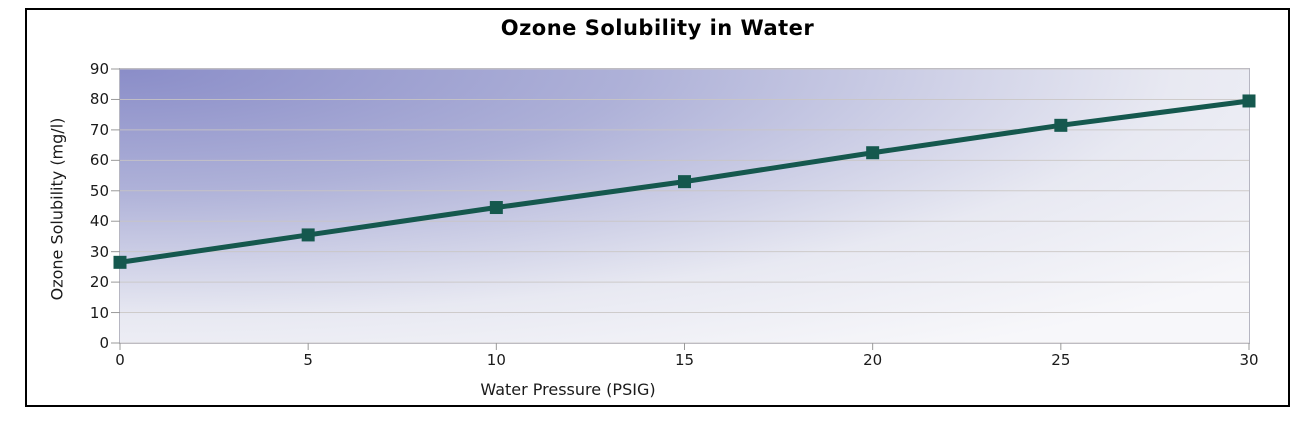 The image size is (1298, 423). Describe the element at coordinates (99, 251) in the screenshot. I see `y-tick-label: 30` at that location.